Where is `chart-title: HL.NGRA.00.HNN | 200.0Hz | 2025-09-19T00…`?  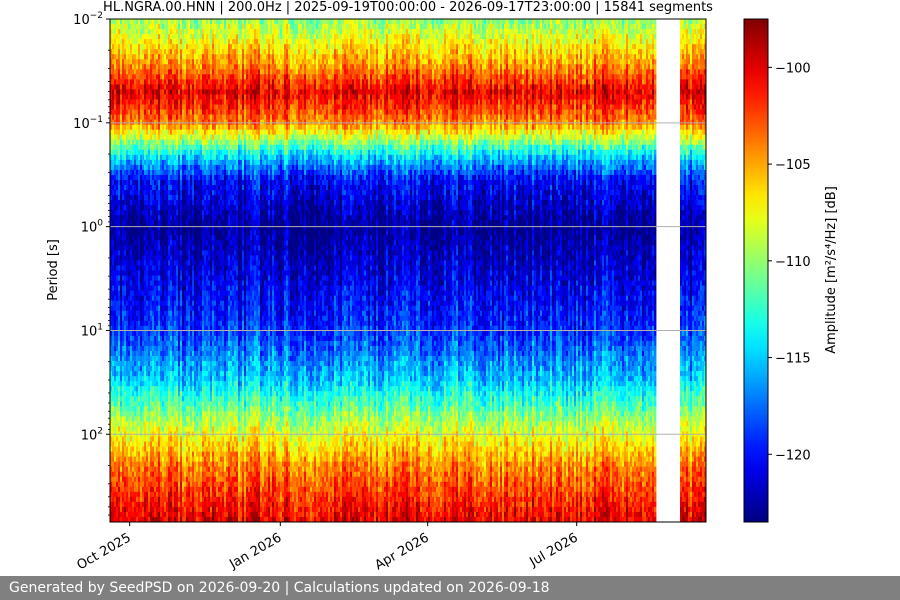 chart-title: HL.NGRA.00.HNN | 200.0Hz | 2025-09-19T00… is located at coordinates (408, 7).